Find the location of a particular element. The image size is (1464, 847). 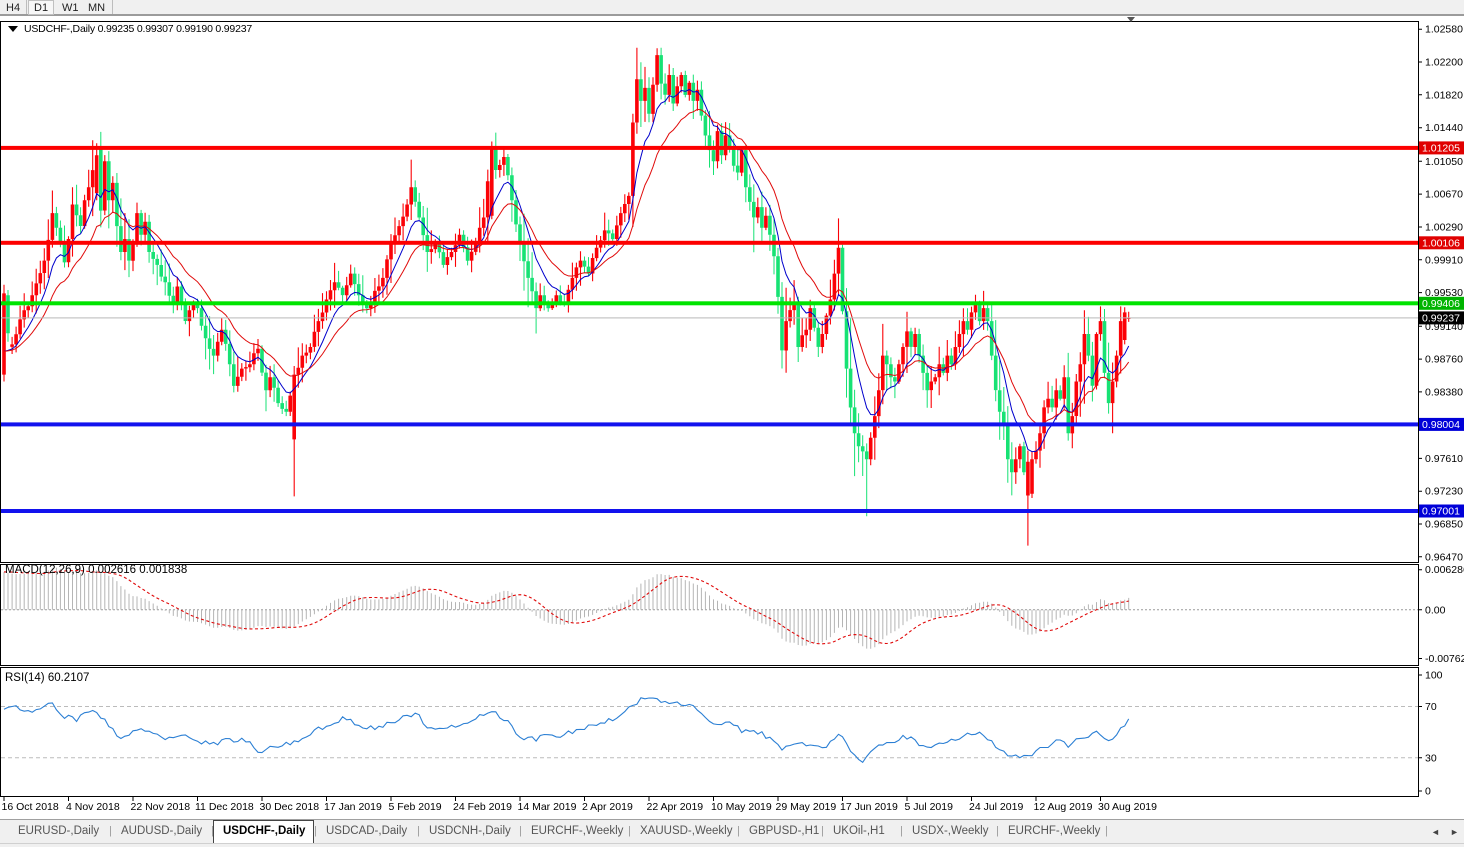

svg-text: 0.98004 is located at coordinates (1441, 425).